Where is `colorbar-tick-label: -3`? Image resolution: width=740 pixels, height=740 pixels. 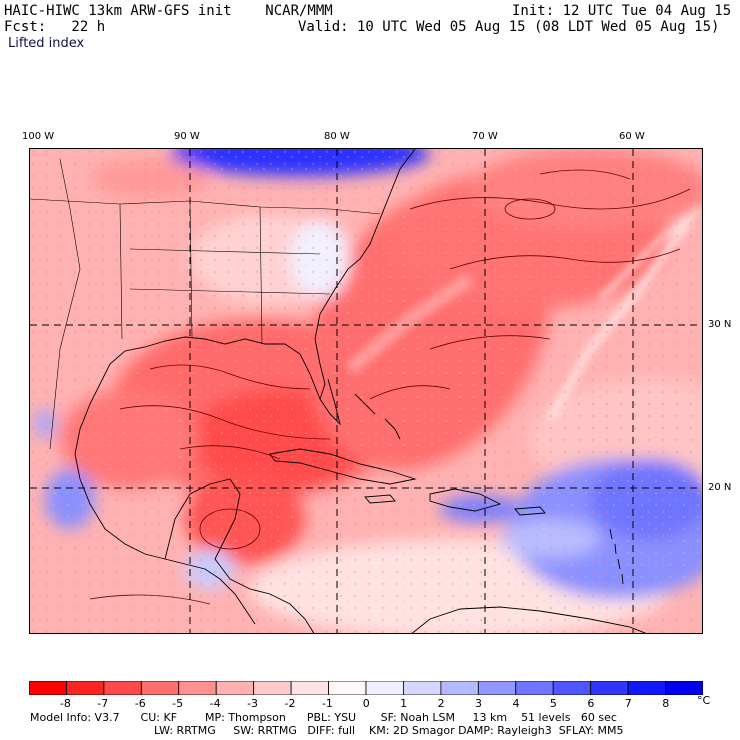
colorbar-tick-label: -3 is located at coordinates (253, 703).